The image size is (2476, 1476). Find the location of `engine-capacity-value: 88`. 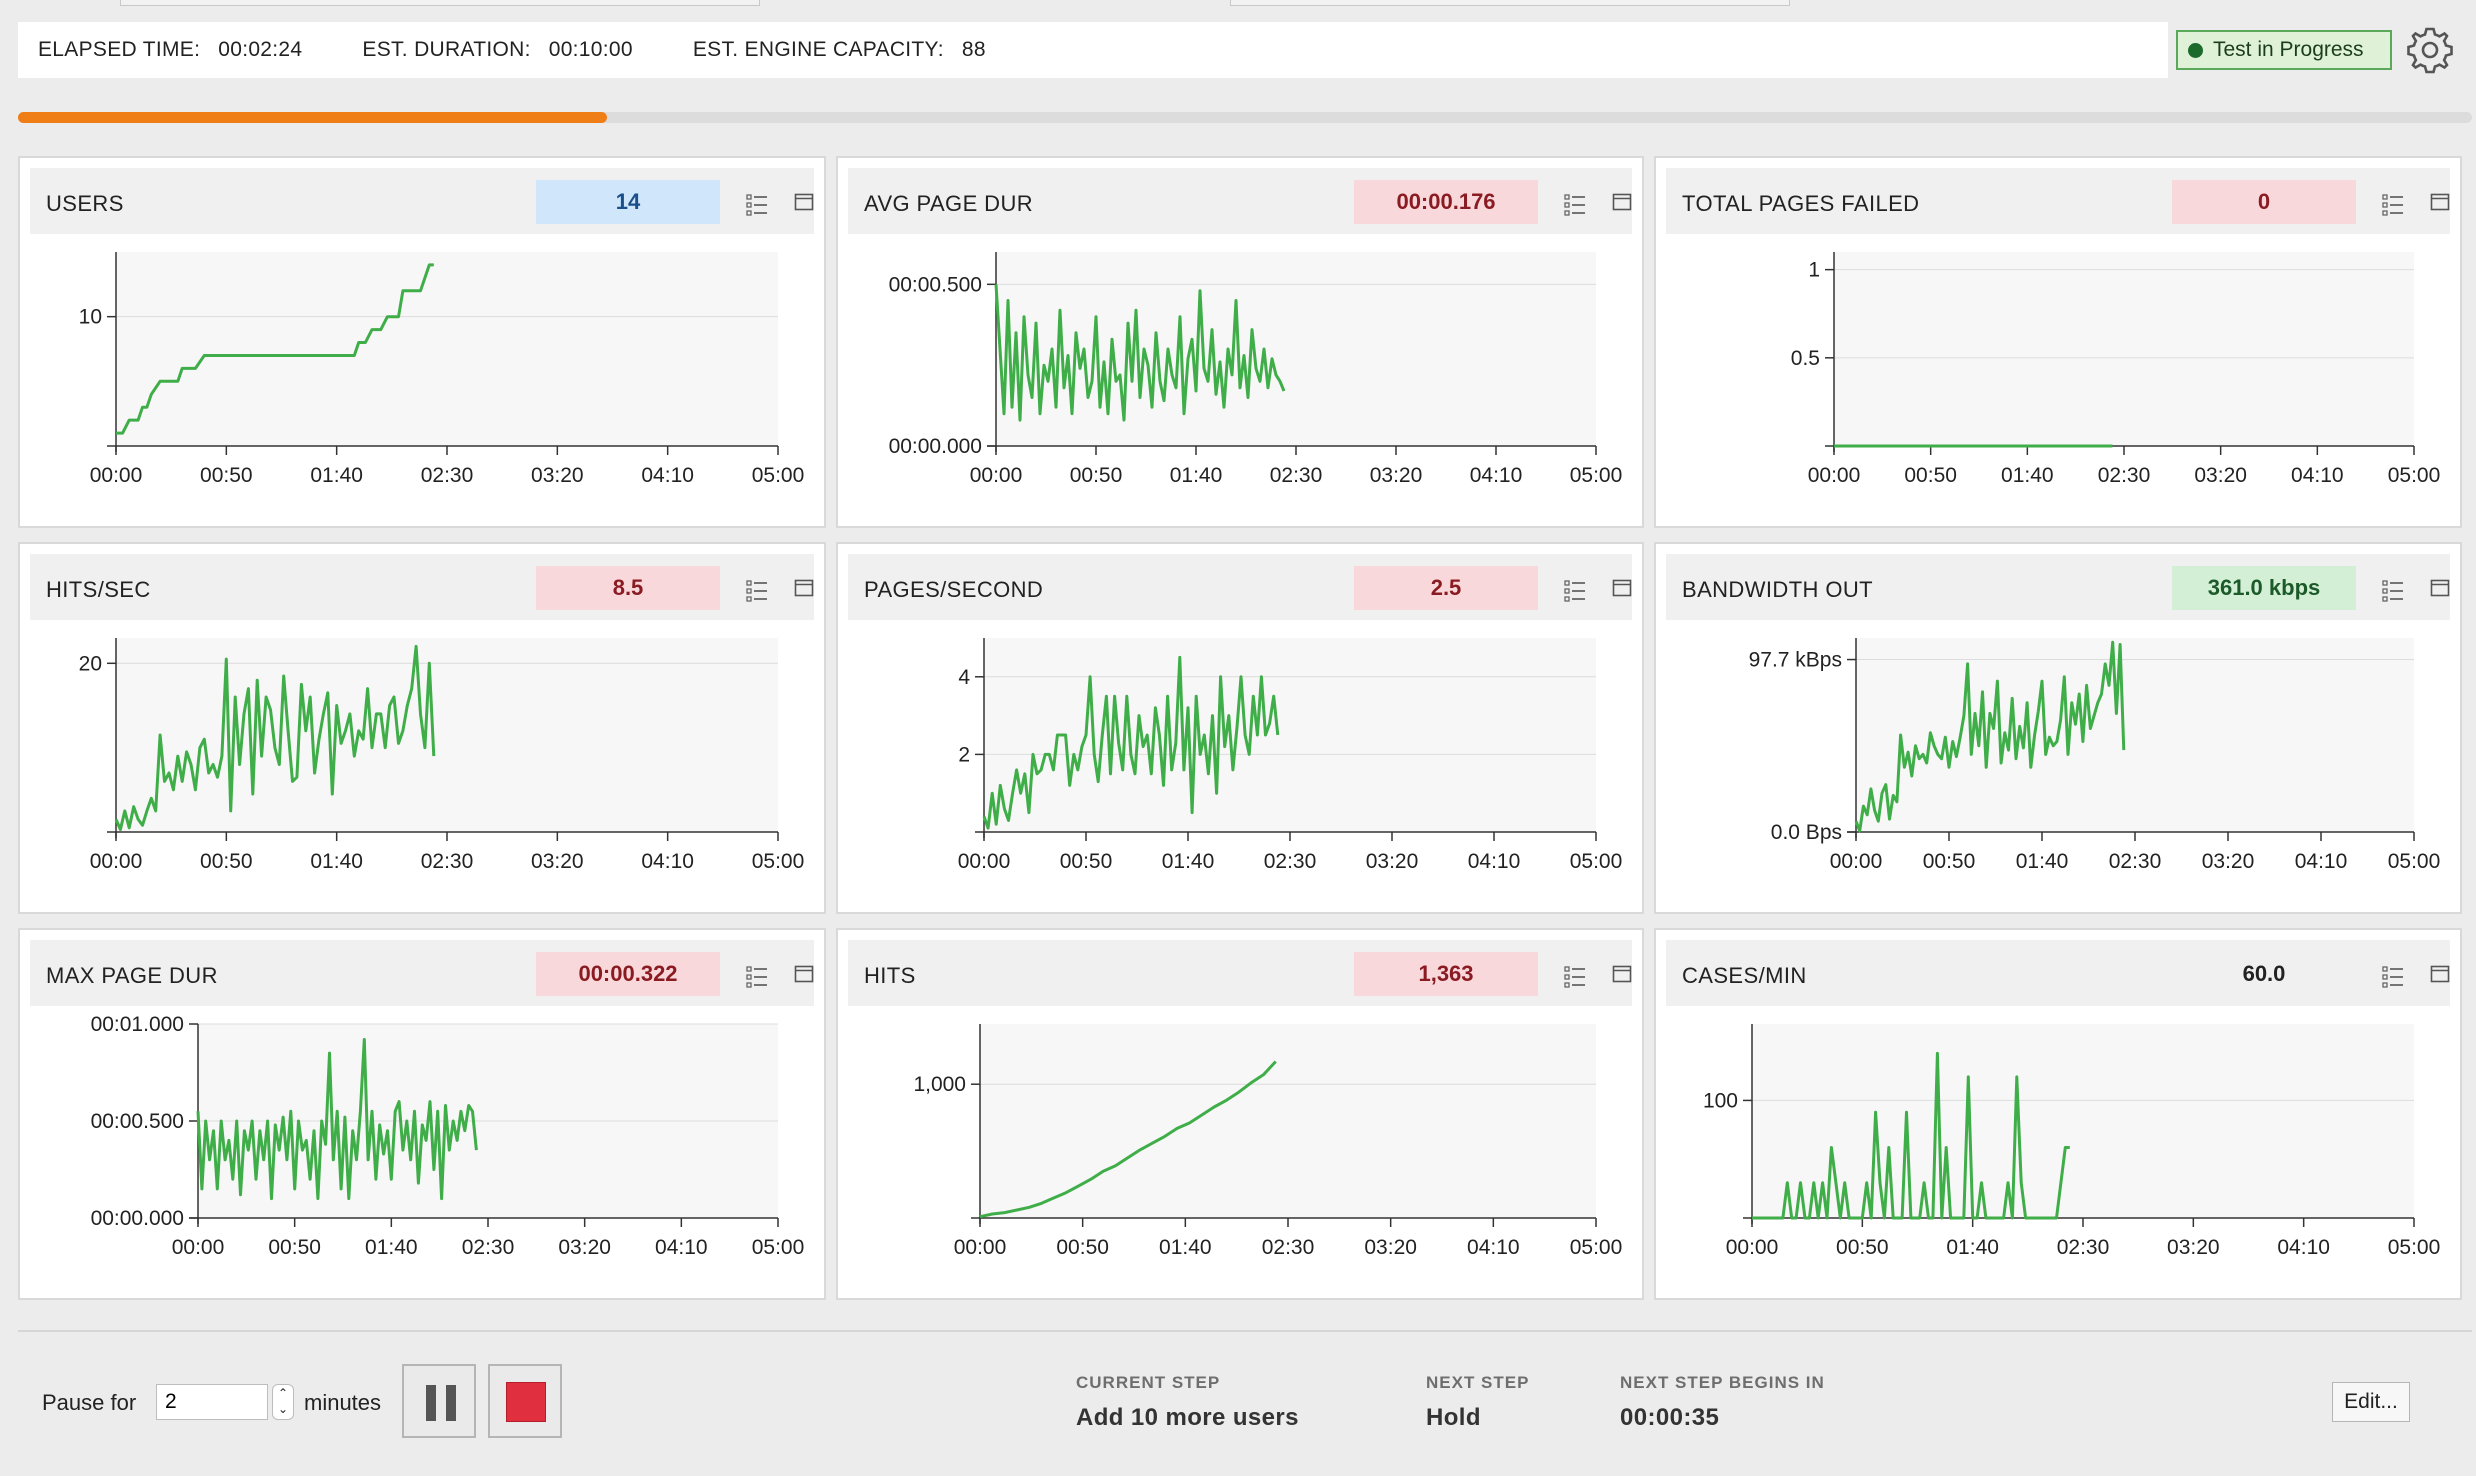

engine-capacity-value: 88 is located at coordinates (973, 49).